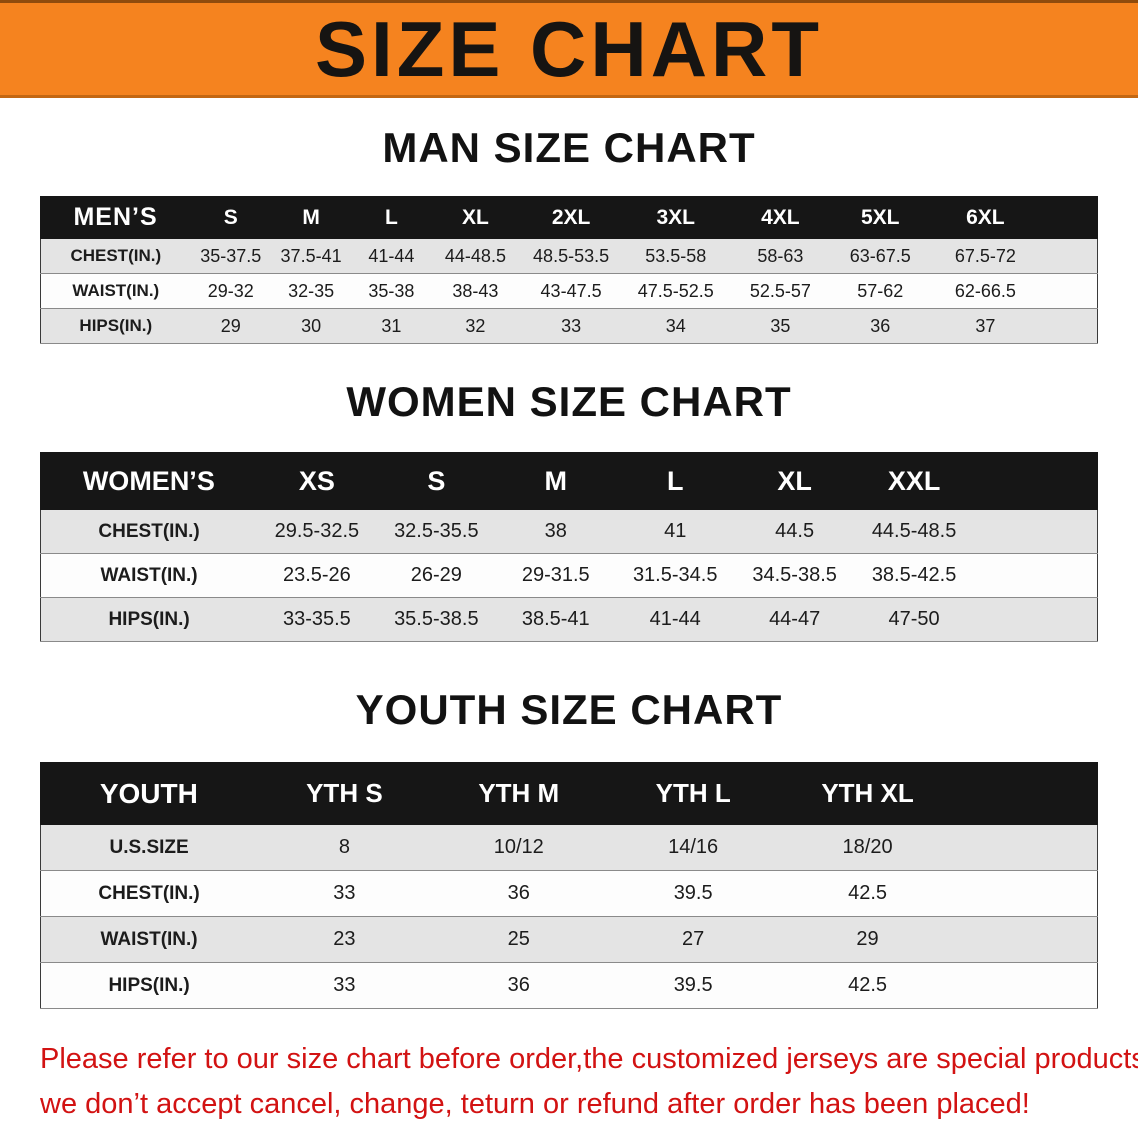 Image resolution: width=1138 pixels, height=1132 pixels. What do you see at coordinates (794, 619) in the screenshot?
I see `size-value: 44-47` at bounding box center [794, 619].